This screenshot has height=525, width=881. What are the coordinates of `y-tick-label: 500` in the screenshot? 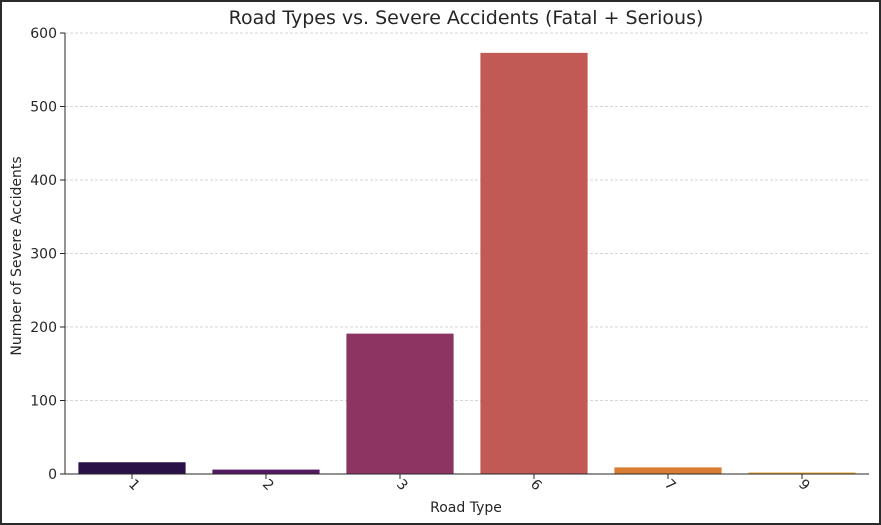 It's located at (43, 108).